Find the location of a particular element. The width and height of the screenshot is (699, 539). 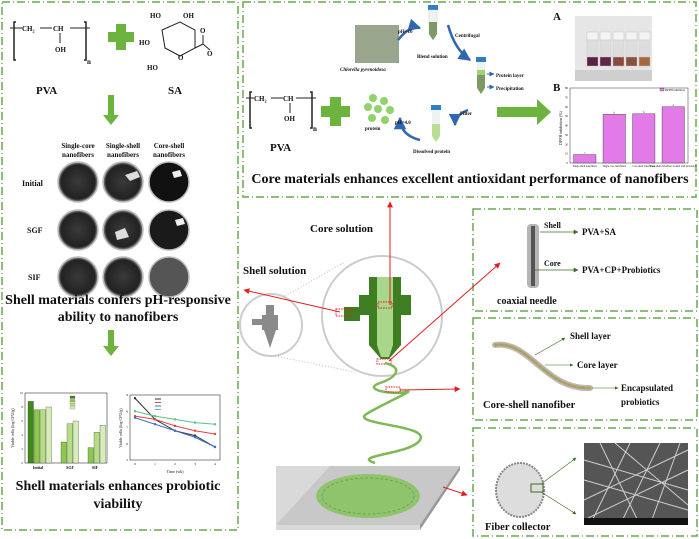

centrifugal-label: Centrifugal is located at coordinates (467, 36).